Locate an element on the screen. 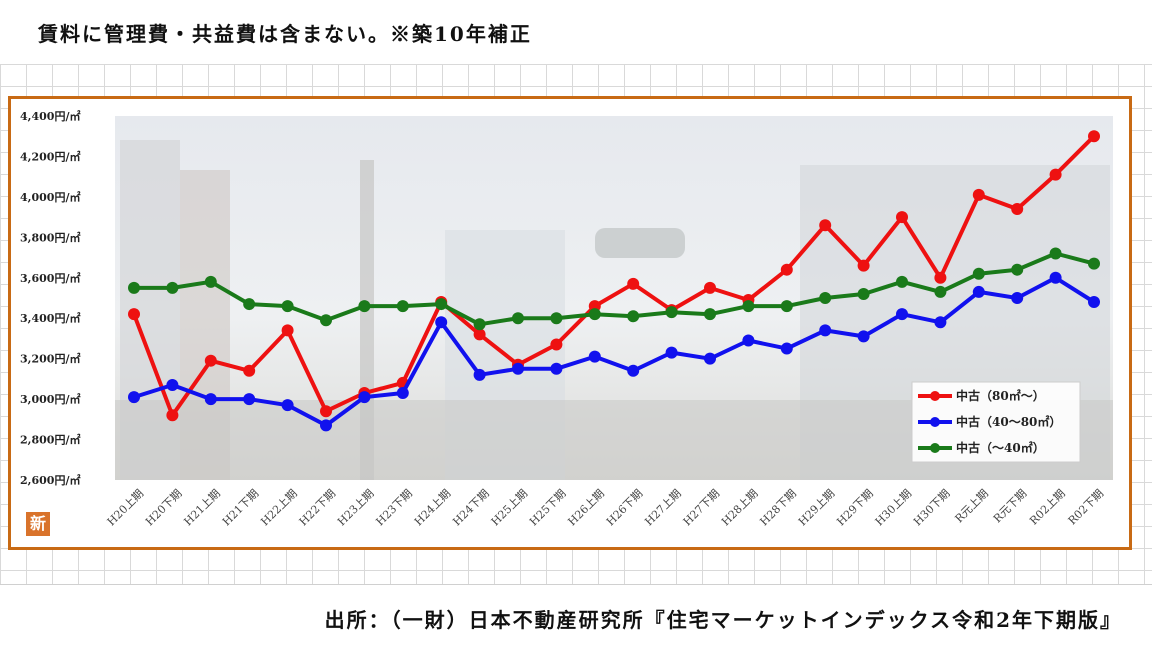  x-tick-label: H22上期 is located at coordinates (278, 507).